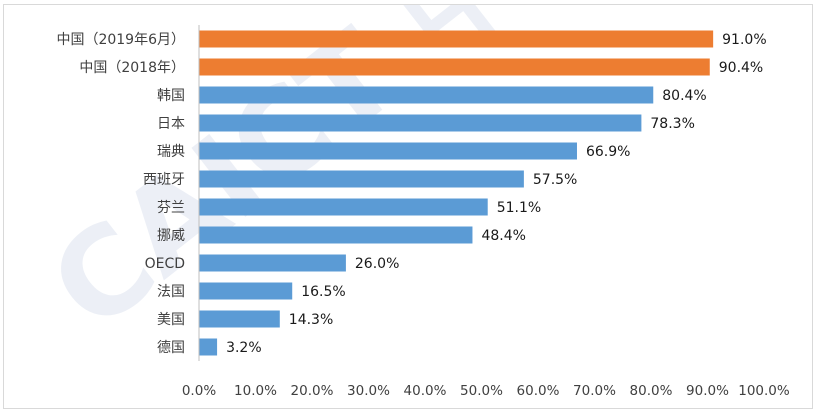  I want to click on category-label: 法国, so click(171, 292).